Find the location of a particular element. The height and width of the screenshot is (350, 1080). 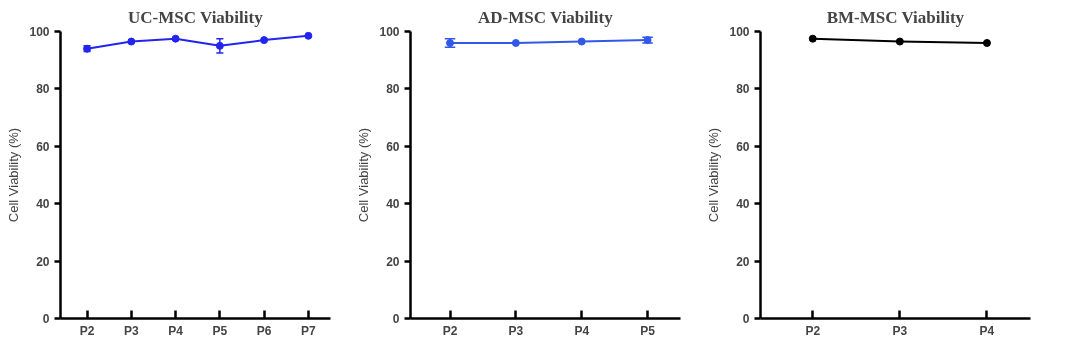

chart-title: UC-MSC Viability is located at coordinates (196, 17).